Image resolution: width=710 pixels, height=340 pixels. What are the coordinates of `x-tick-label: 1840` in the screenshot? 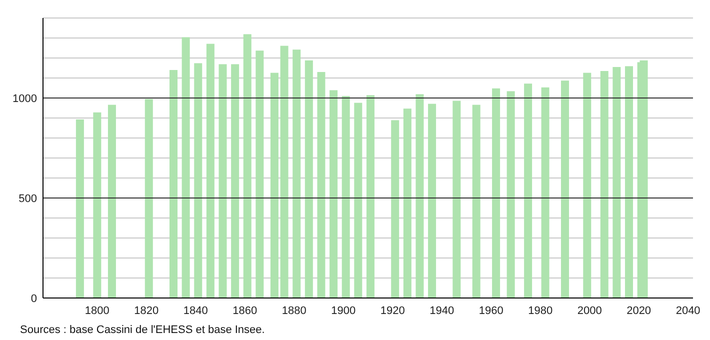 It's located at (195, 310).